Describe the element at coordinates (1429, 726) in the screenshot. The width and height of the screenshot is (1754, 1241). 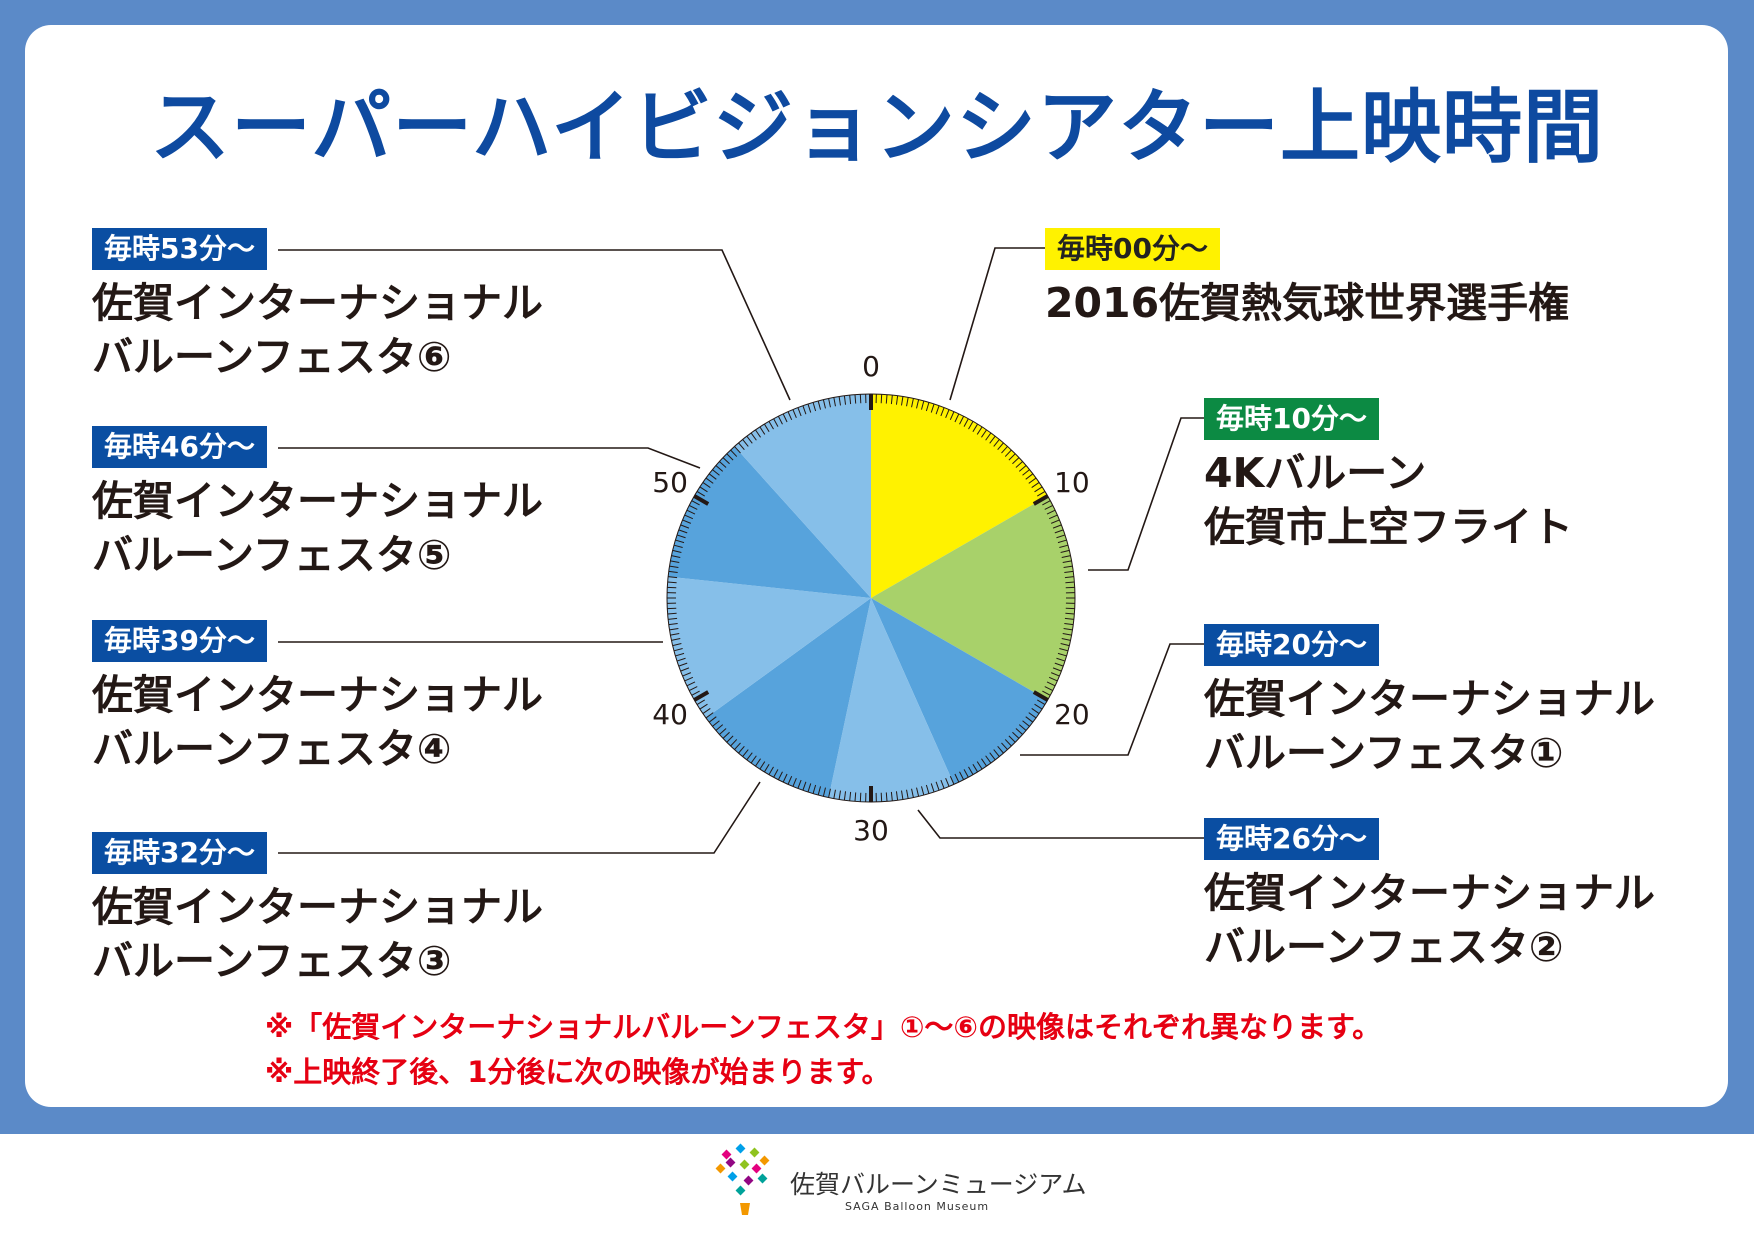
I see `slot-20-title: 佐賀インターナショナル バルーンフェスタ①` at that location.